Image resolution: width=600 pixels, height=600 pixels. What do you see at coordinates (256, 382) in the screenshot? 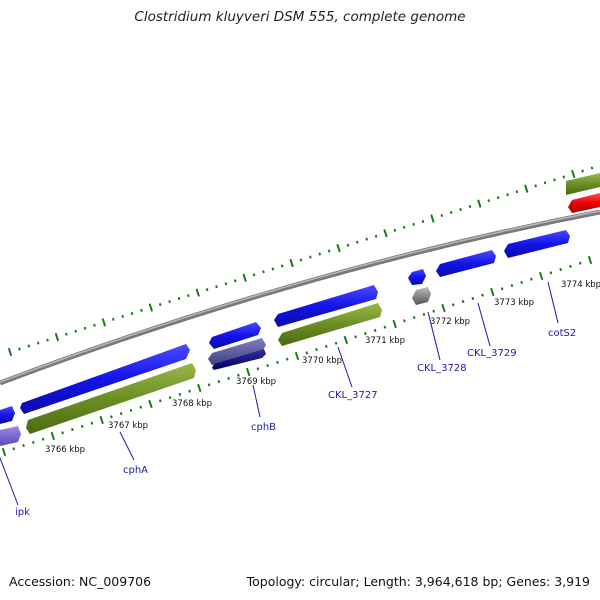
I see `kbp-label: 3769 kbp` at bounding box center [256, 382].